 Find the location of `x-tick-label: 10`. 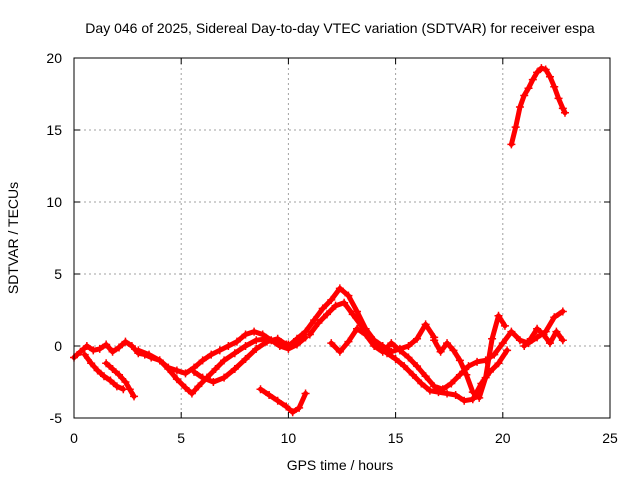

x-tick-label: 10 is located at coordinates (289, 438).